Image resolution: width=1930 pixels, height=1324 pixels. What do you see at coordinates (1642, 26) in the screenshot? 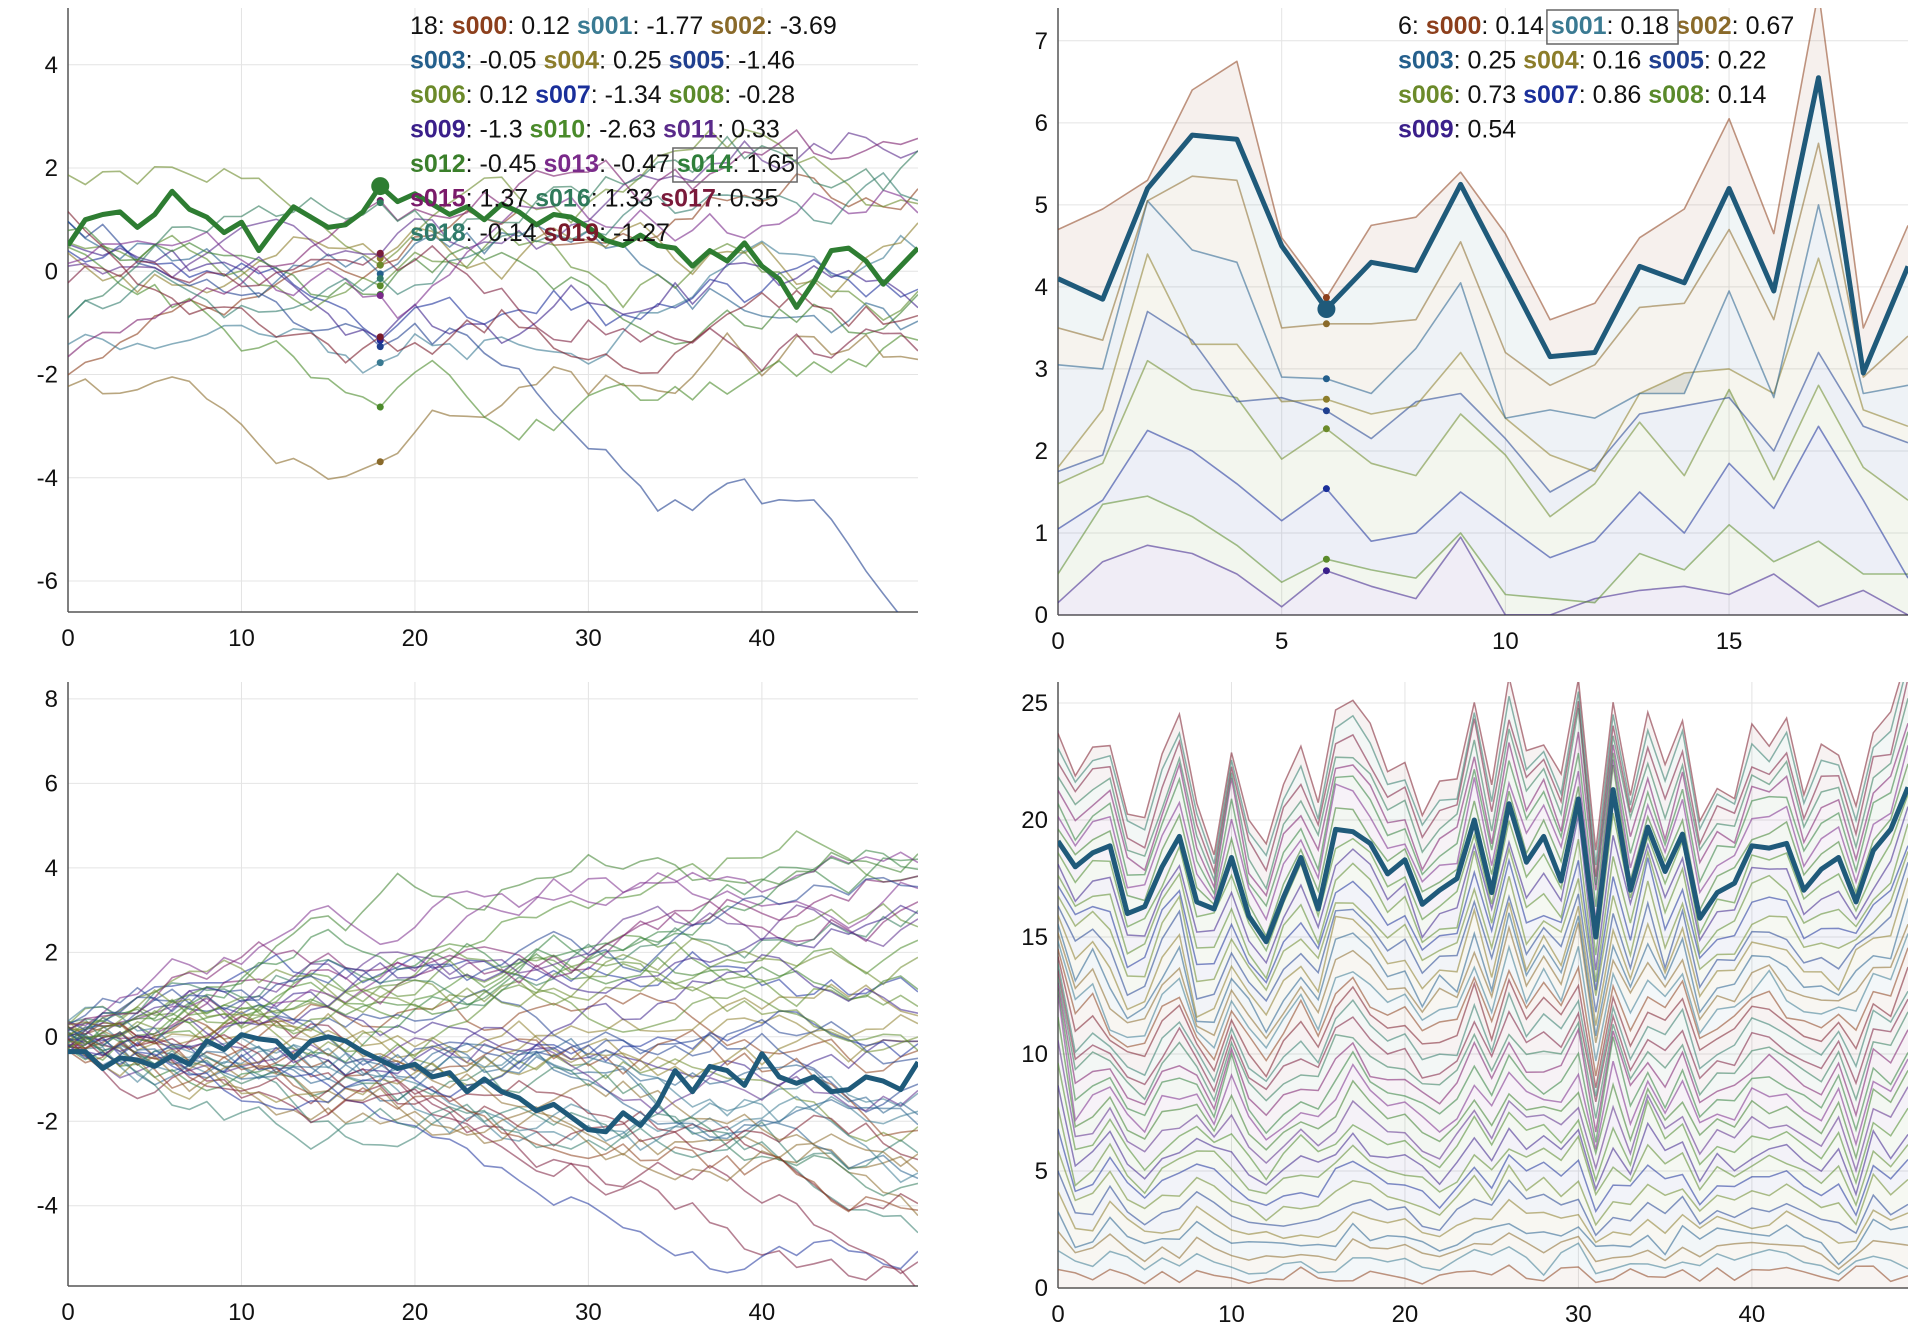
I see `legend-series-value: : 0.18` at bounding box center [1642, 26].